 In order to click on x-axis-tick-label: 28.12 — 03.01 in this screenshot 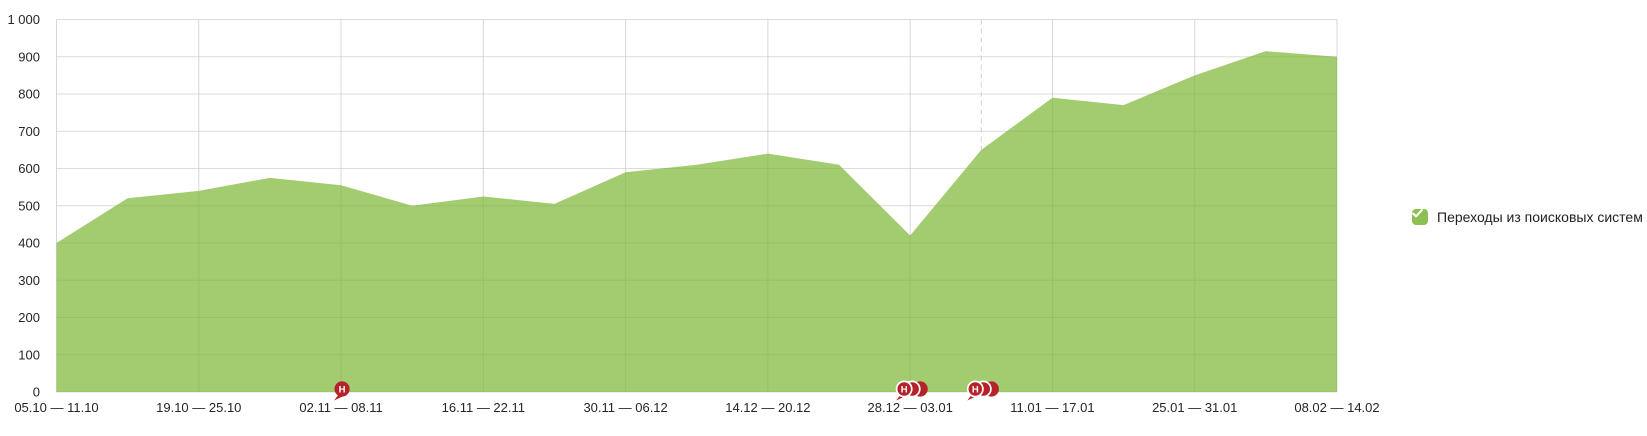, I will do `click(910, 407)`.